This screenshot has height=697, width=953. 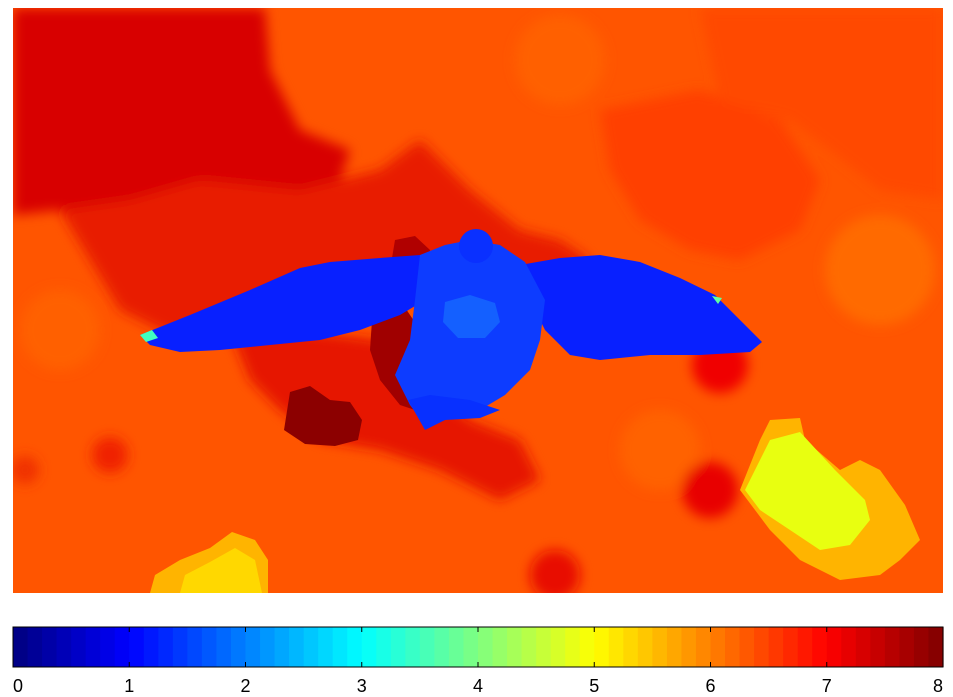 What do you see at coordinates (221, 570) in the screenshot?
I see `yellow-patch-bottom-left-core` at bounding box center [221, 570].